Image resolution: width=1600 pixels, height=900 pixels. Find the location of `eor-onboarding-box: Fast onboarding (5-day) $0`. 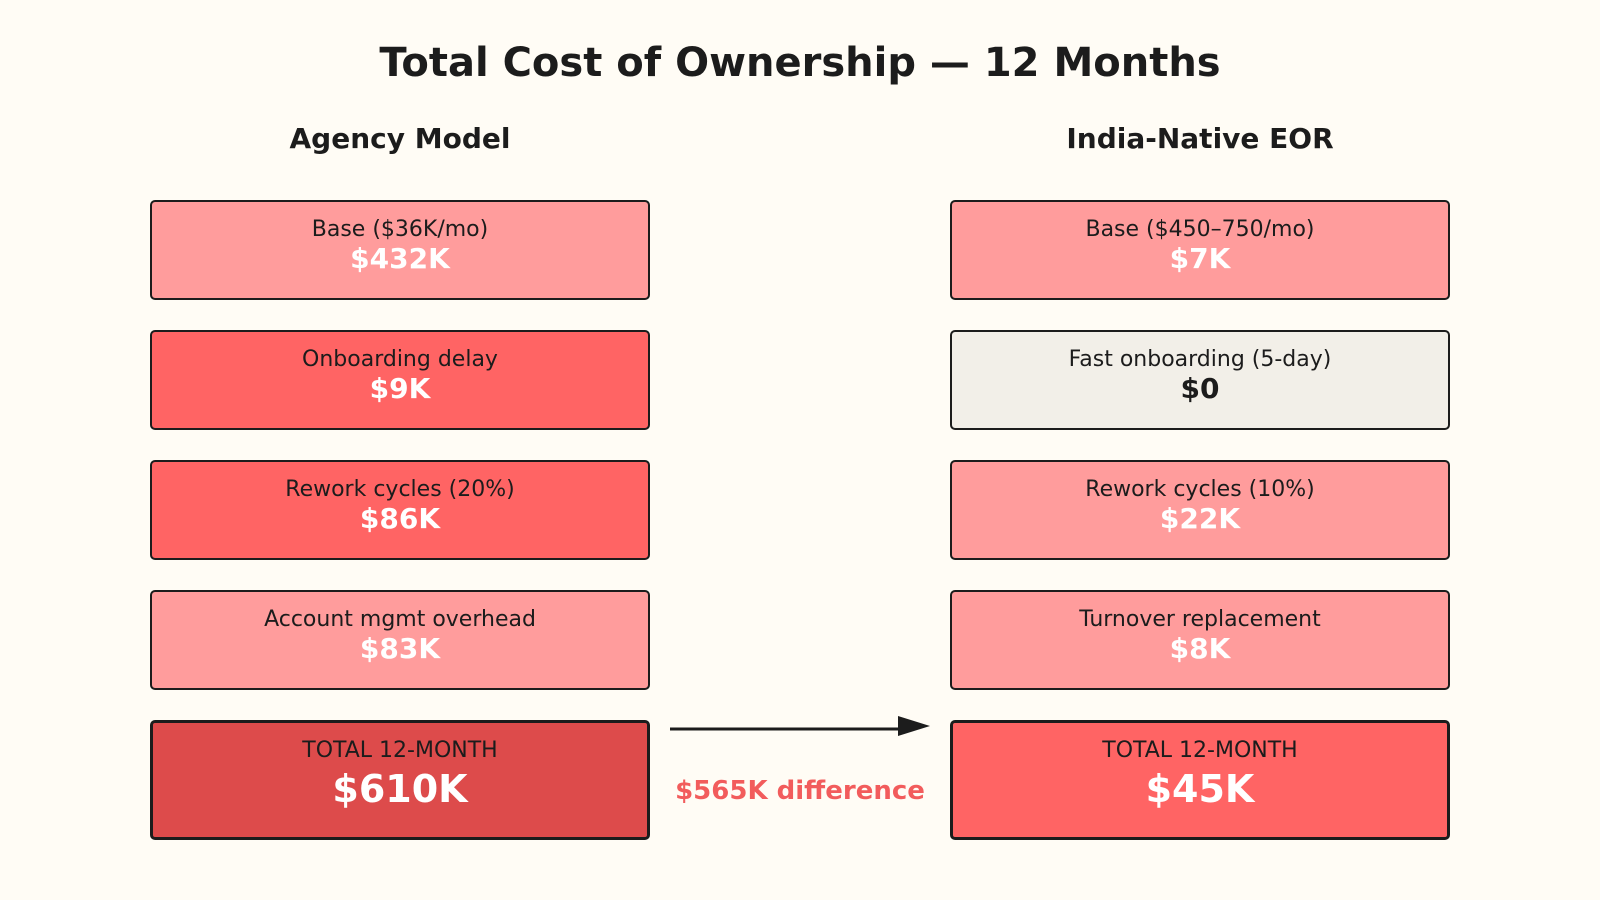

eor-onboarding-box: Fast onboarding (5-day) $0 is located at coordinates (1200, 380).